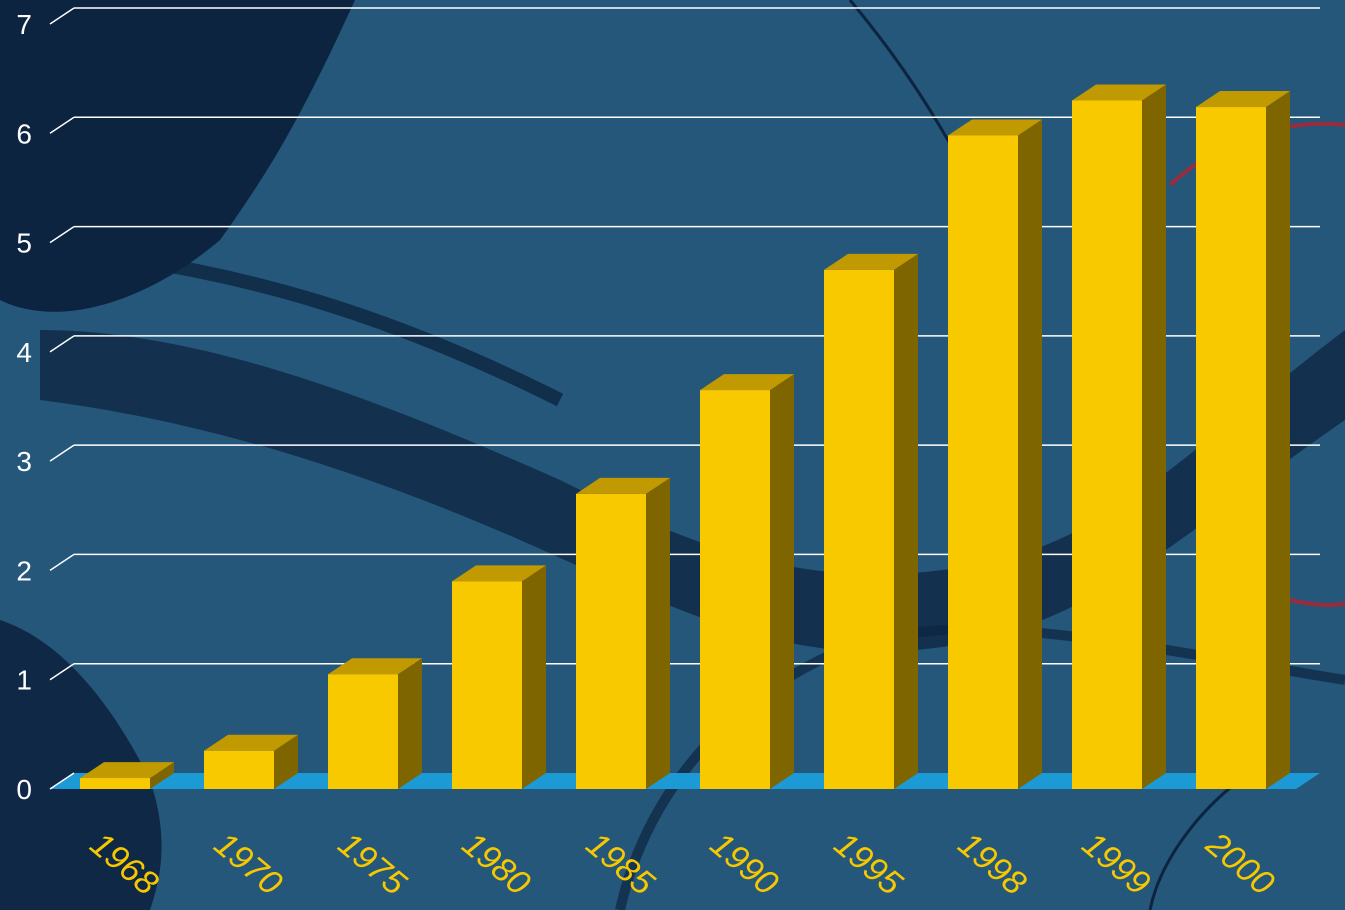 The image size is (1345, 910). I want to click on y-tick-label: 2, so click(24, 570).